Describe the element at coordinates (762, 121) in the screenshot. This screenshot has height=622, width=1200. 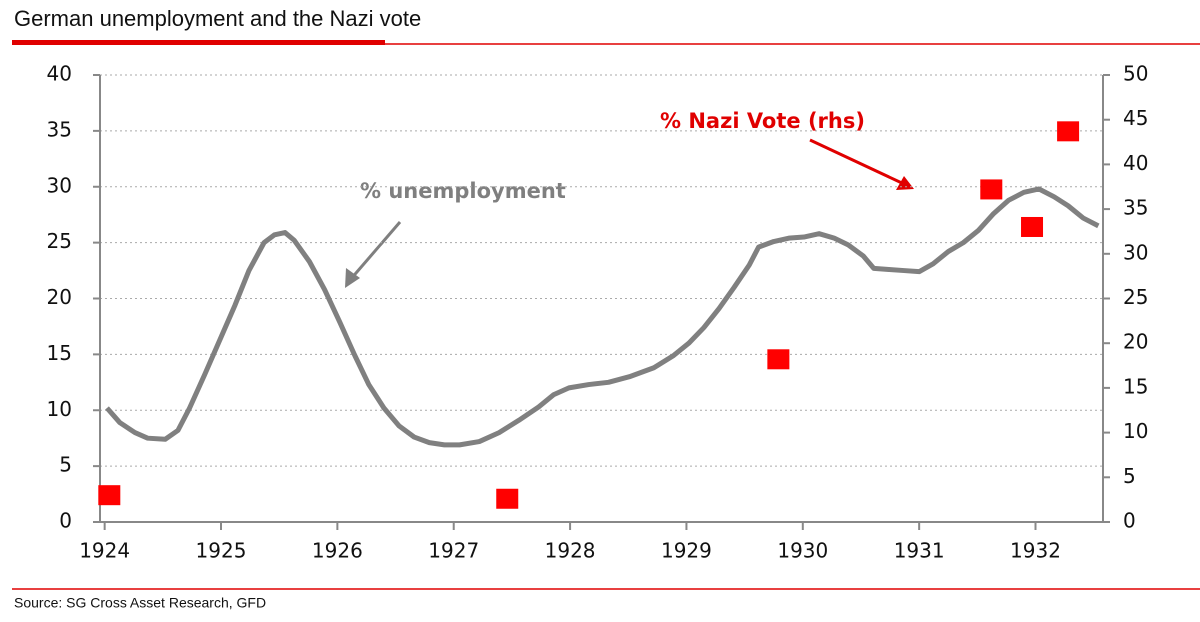
I see `annotation: % Nazi Vote (rhs)` at that location.